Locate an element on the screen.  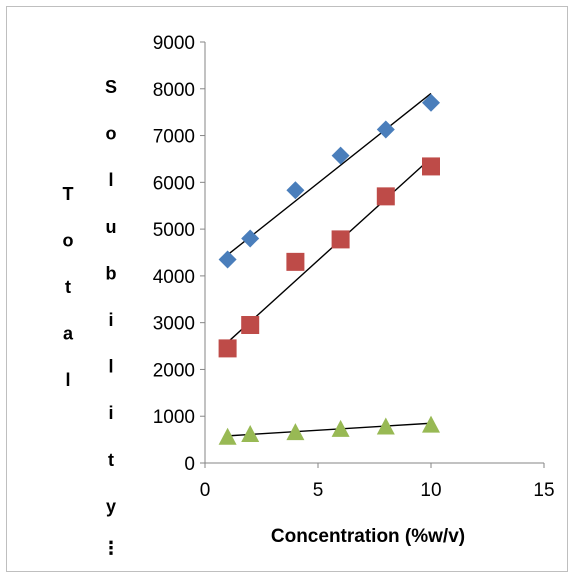
y-axis-label-letter: a is located at coordinates (68, 334).